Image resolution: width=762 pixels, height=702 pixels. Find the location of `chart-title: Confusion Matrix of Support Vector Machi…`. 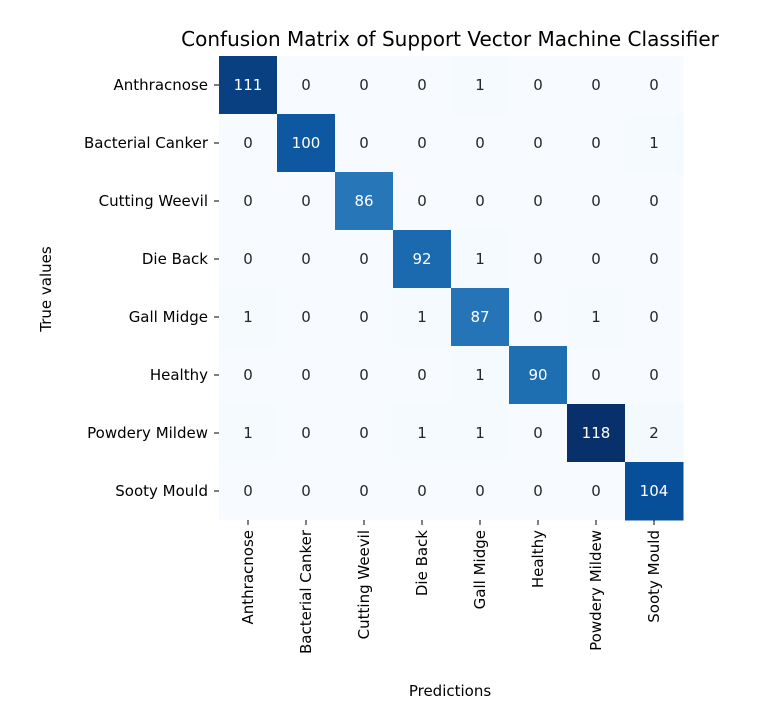

chart-title: Confusion Matrix of Support Vector Machi… is located at coordinates (450, 39).